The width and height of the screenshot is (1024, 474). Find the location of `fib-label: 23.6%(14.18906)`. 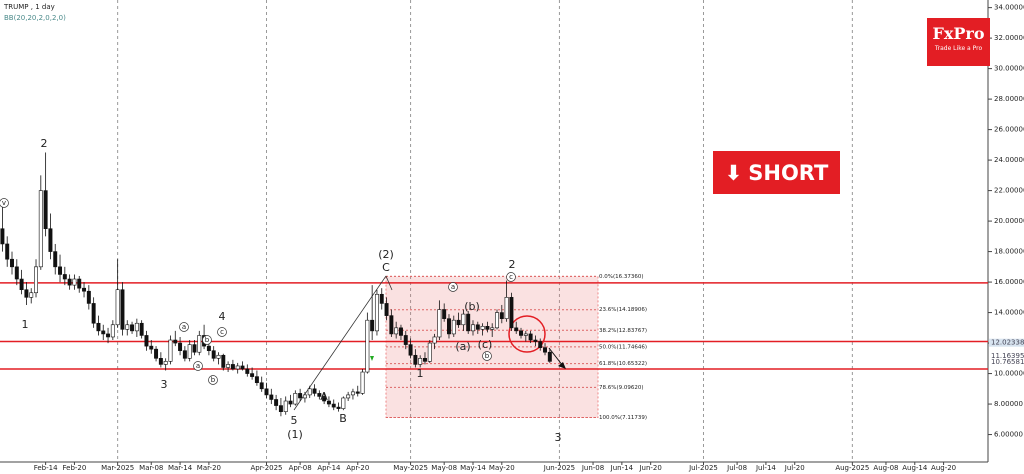

fib-label: 23.6%(14.18906) is located at coordinates (623, 310).